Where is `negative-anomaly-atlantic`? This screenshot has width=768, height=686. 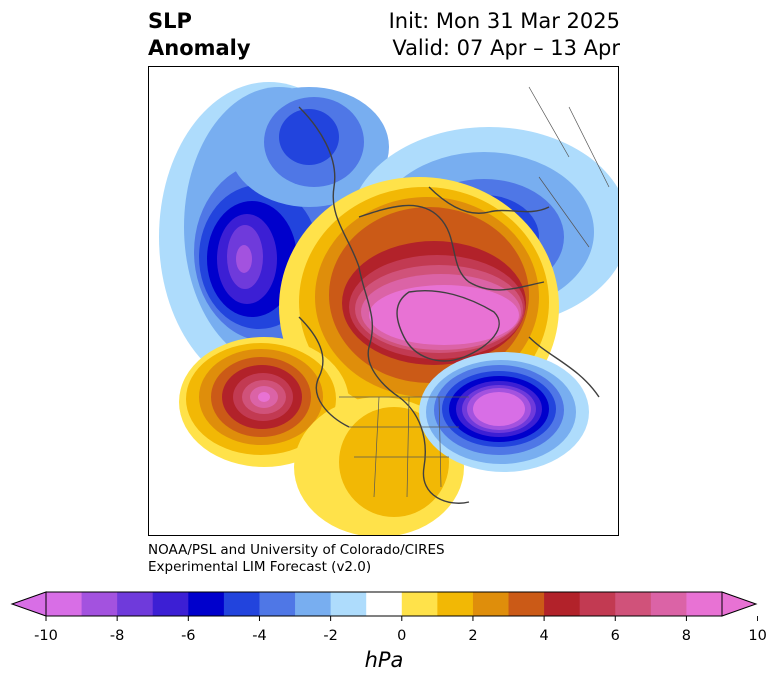 negative-anomaly-atlantic is located at coordinates (504, 412).